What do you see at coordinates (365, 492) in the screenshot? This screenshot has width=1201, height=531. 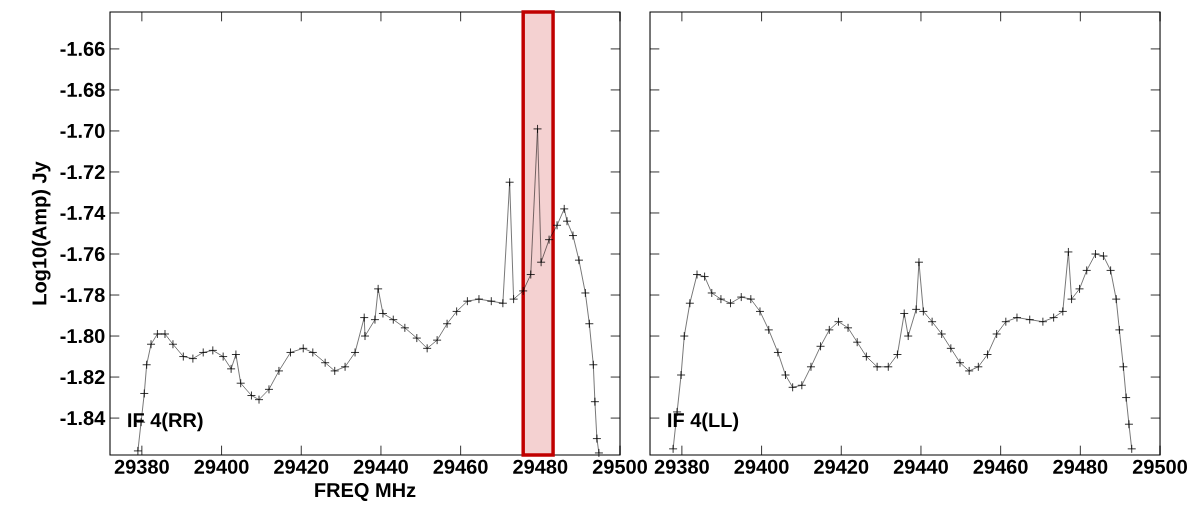 I see `x-axis-title: FREQ MHz` at bounding box center [365, 492].